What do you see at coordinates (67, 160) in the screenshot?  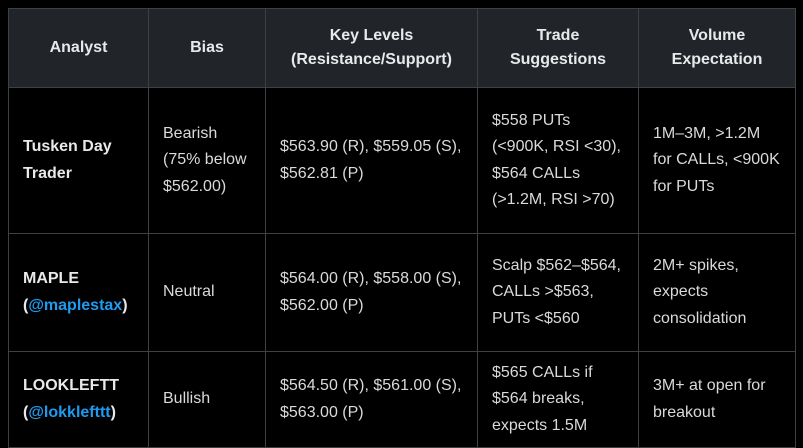 I see `analyst-name: Tusken Day Trader` at bounding box center [67, 160].